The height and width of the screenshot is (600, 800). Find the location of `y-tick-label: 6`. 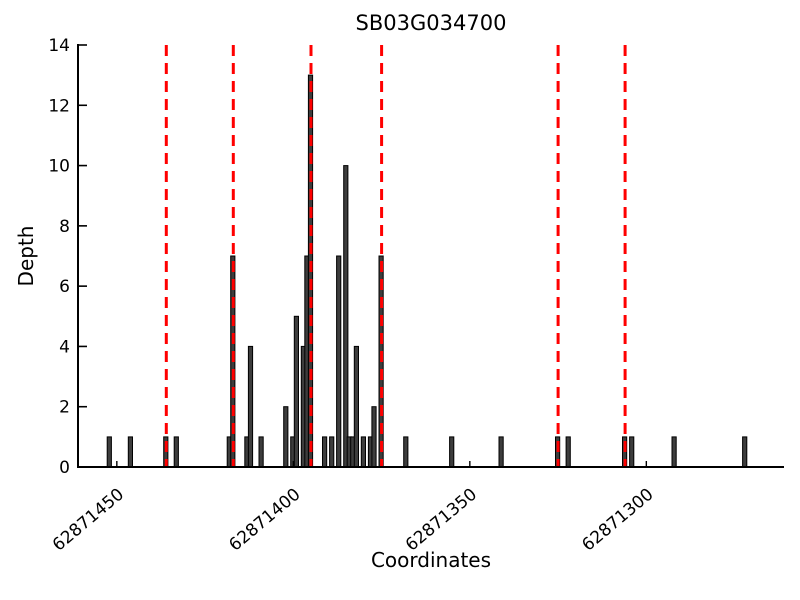

y-tick-label: 6 is located at coordinates (64, 287).